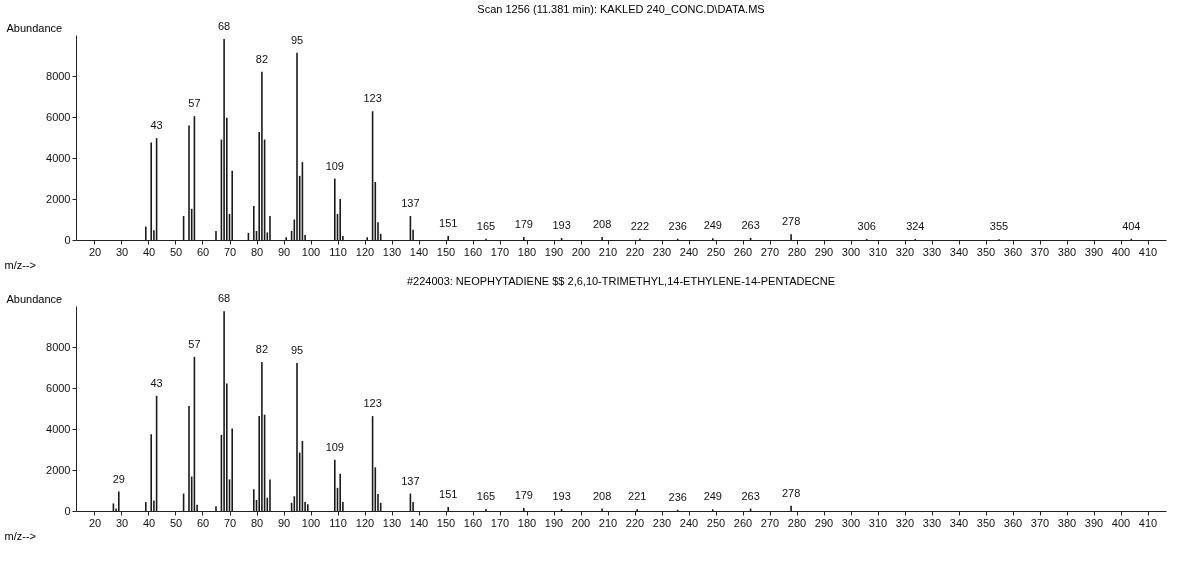 The image size is (1192, 575). Describe the element at coordinates (67, 239) in the screenshot. I see `y-tick-label: 0` at that location.